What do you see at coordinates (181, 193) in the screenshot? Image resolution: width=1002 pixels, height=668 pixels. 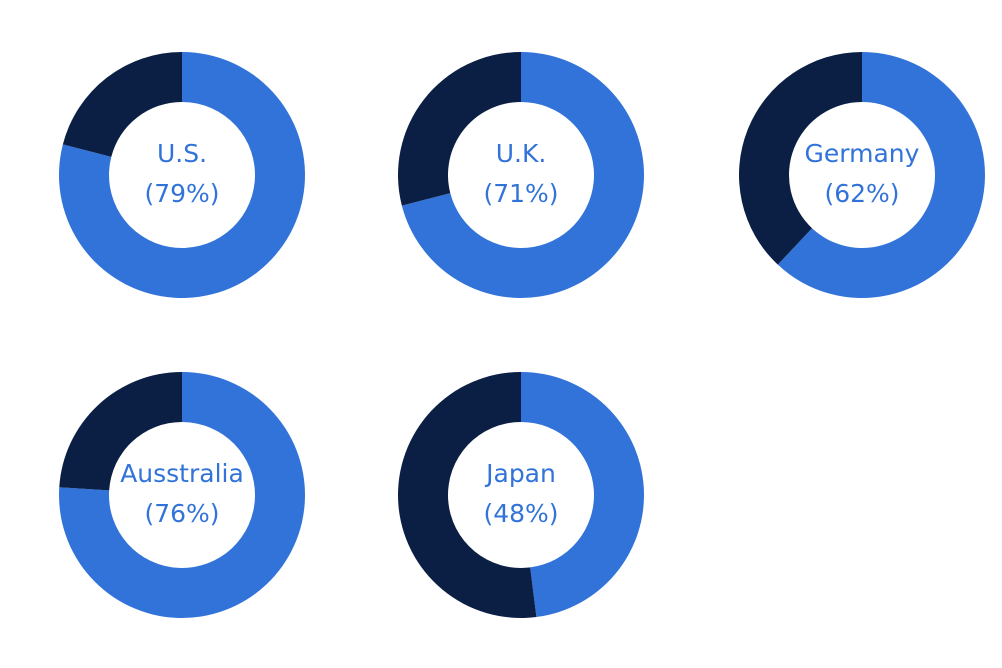 I see `value-label: (79%)` at bounding box center [181, 193].